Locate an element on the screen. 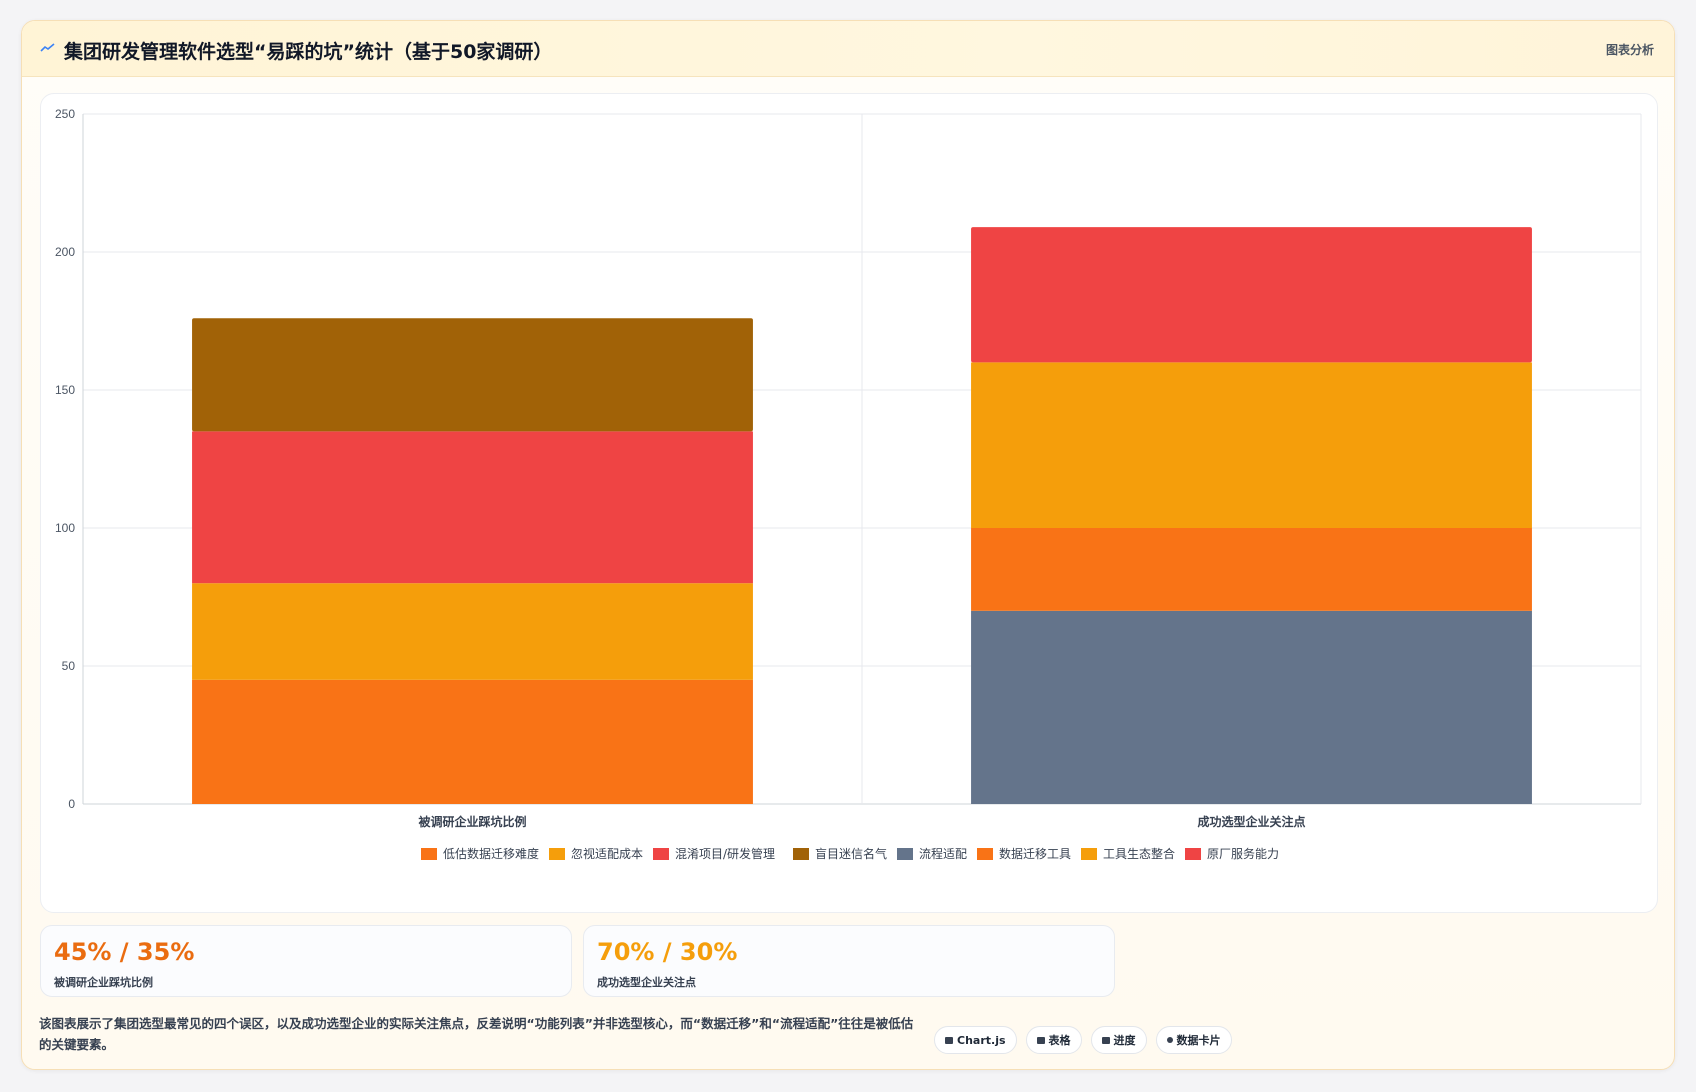 Image resolution: width=1696 pixels, height=1092 pixels. tag-data-card: 数据卡片 is located at coordinates (1193, 1040).